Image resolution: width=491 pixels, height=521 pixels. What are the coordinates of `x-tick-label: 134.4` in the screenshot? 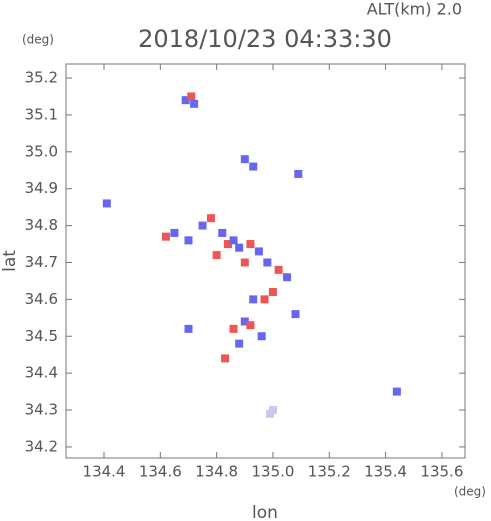 It's located at (104, 472).